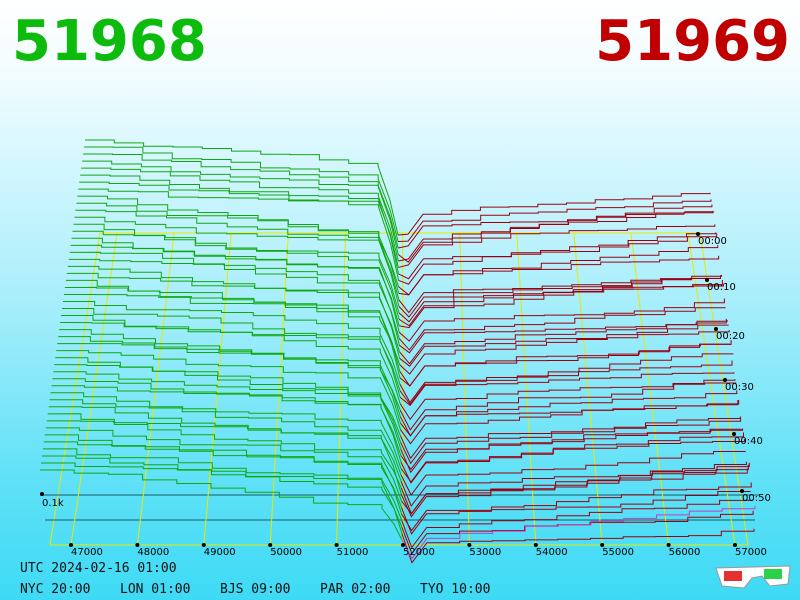 This screenshot has width=800, height=600. Describe the element at coordinates (455, 589) in the screenshot. I see `city-time: TYO 10:00` at that location.